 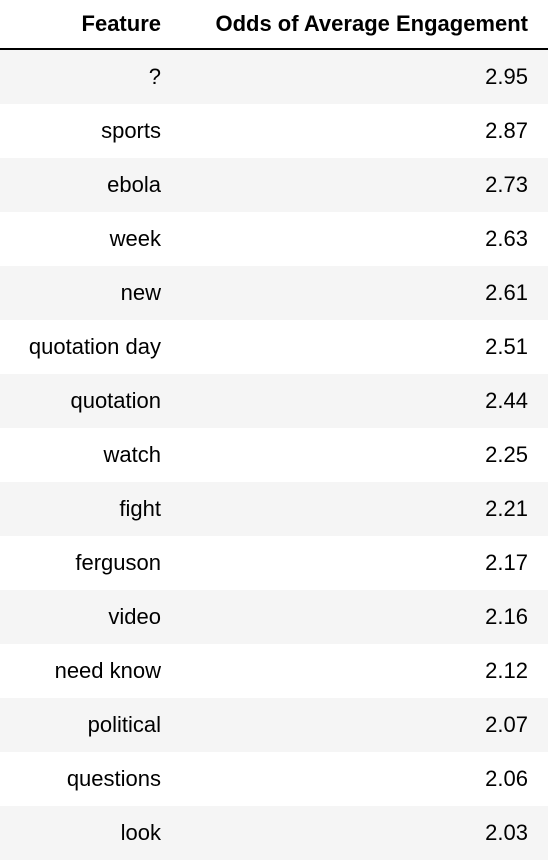 I want to click on header-feature: Feature, so click(x=86, y=25).